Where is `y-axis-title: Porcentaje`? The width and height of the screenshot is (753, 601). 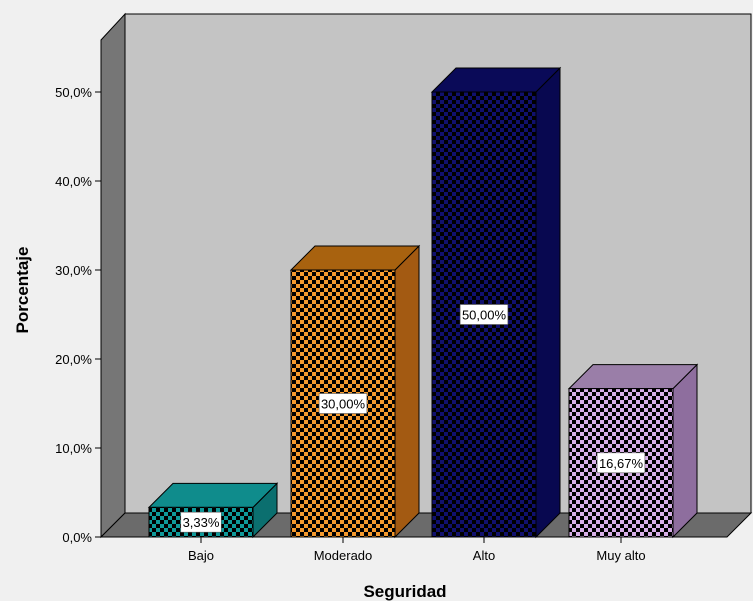 y-axis-title: Porcentaje is located at coordinates (22, 290).